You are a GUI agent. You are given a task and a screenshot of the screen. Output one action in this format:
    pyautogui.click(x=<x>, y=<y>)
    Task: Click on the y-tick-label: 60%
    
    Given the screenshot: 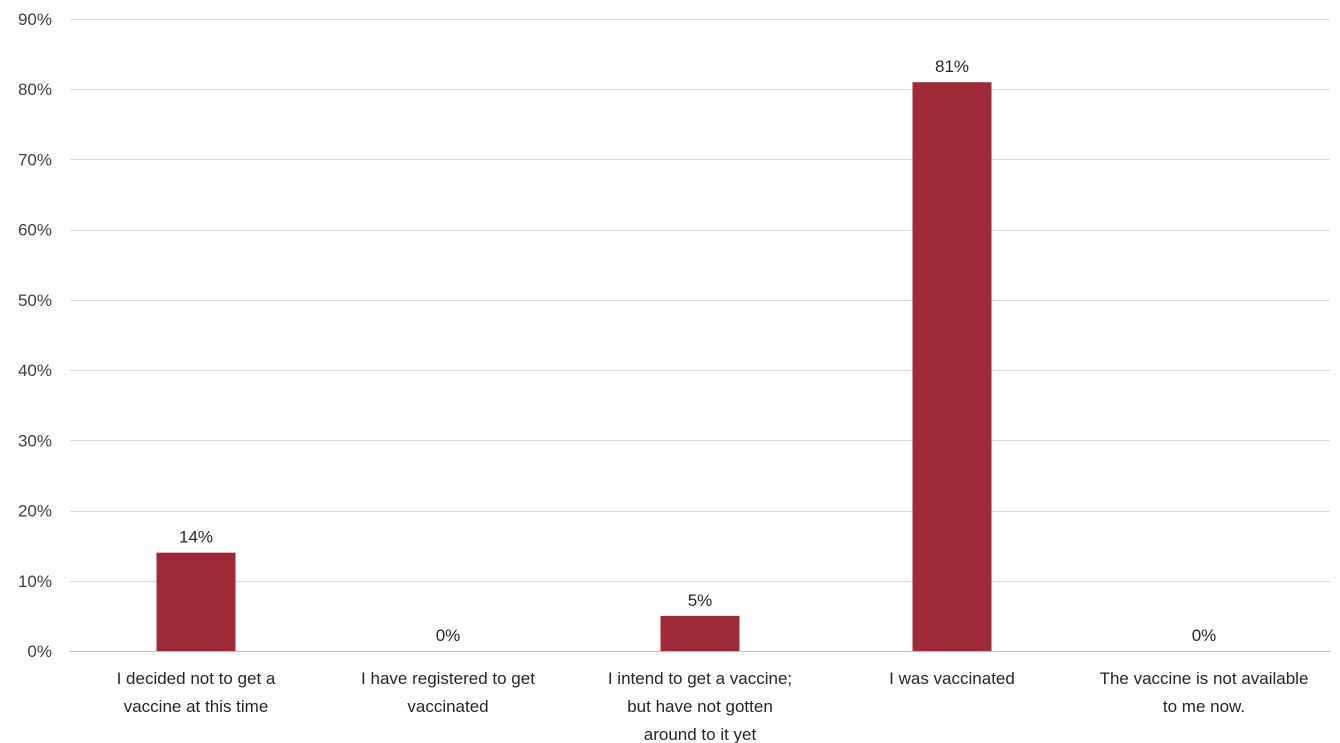 What is the action you would take?
    pyautogui.click(x=35, y=230)
    